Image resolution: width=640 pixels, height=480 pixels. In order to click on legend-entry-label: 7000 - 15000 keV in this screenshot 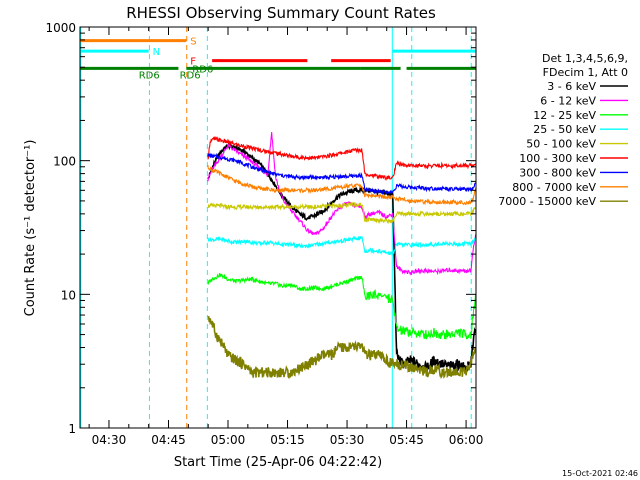, I will do `click(547, 201)`.